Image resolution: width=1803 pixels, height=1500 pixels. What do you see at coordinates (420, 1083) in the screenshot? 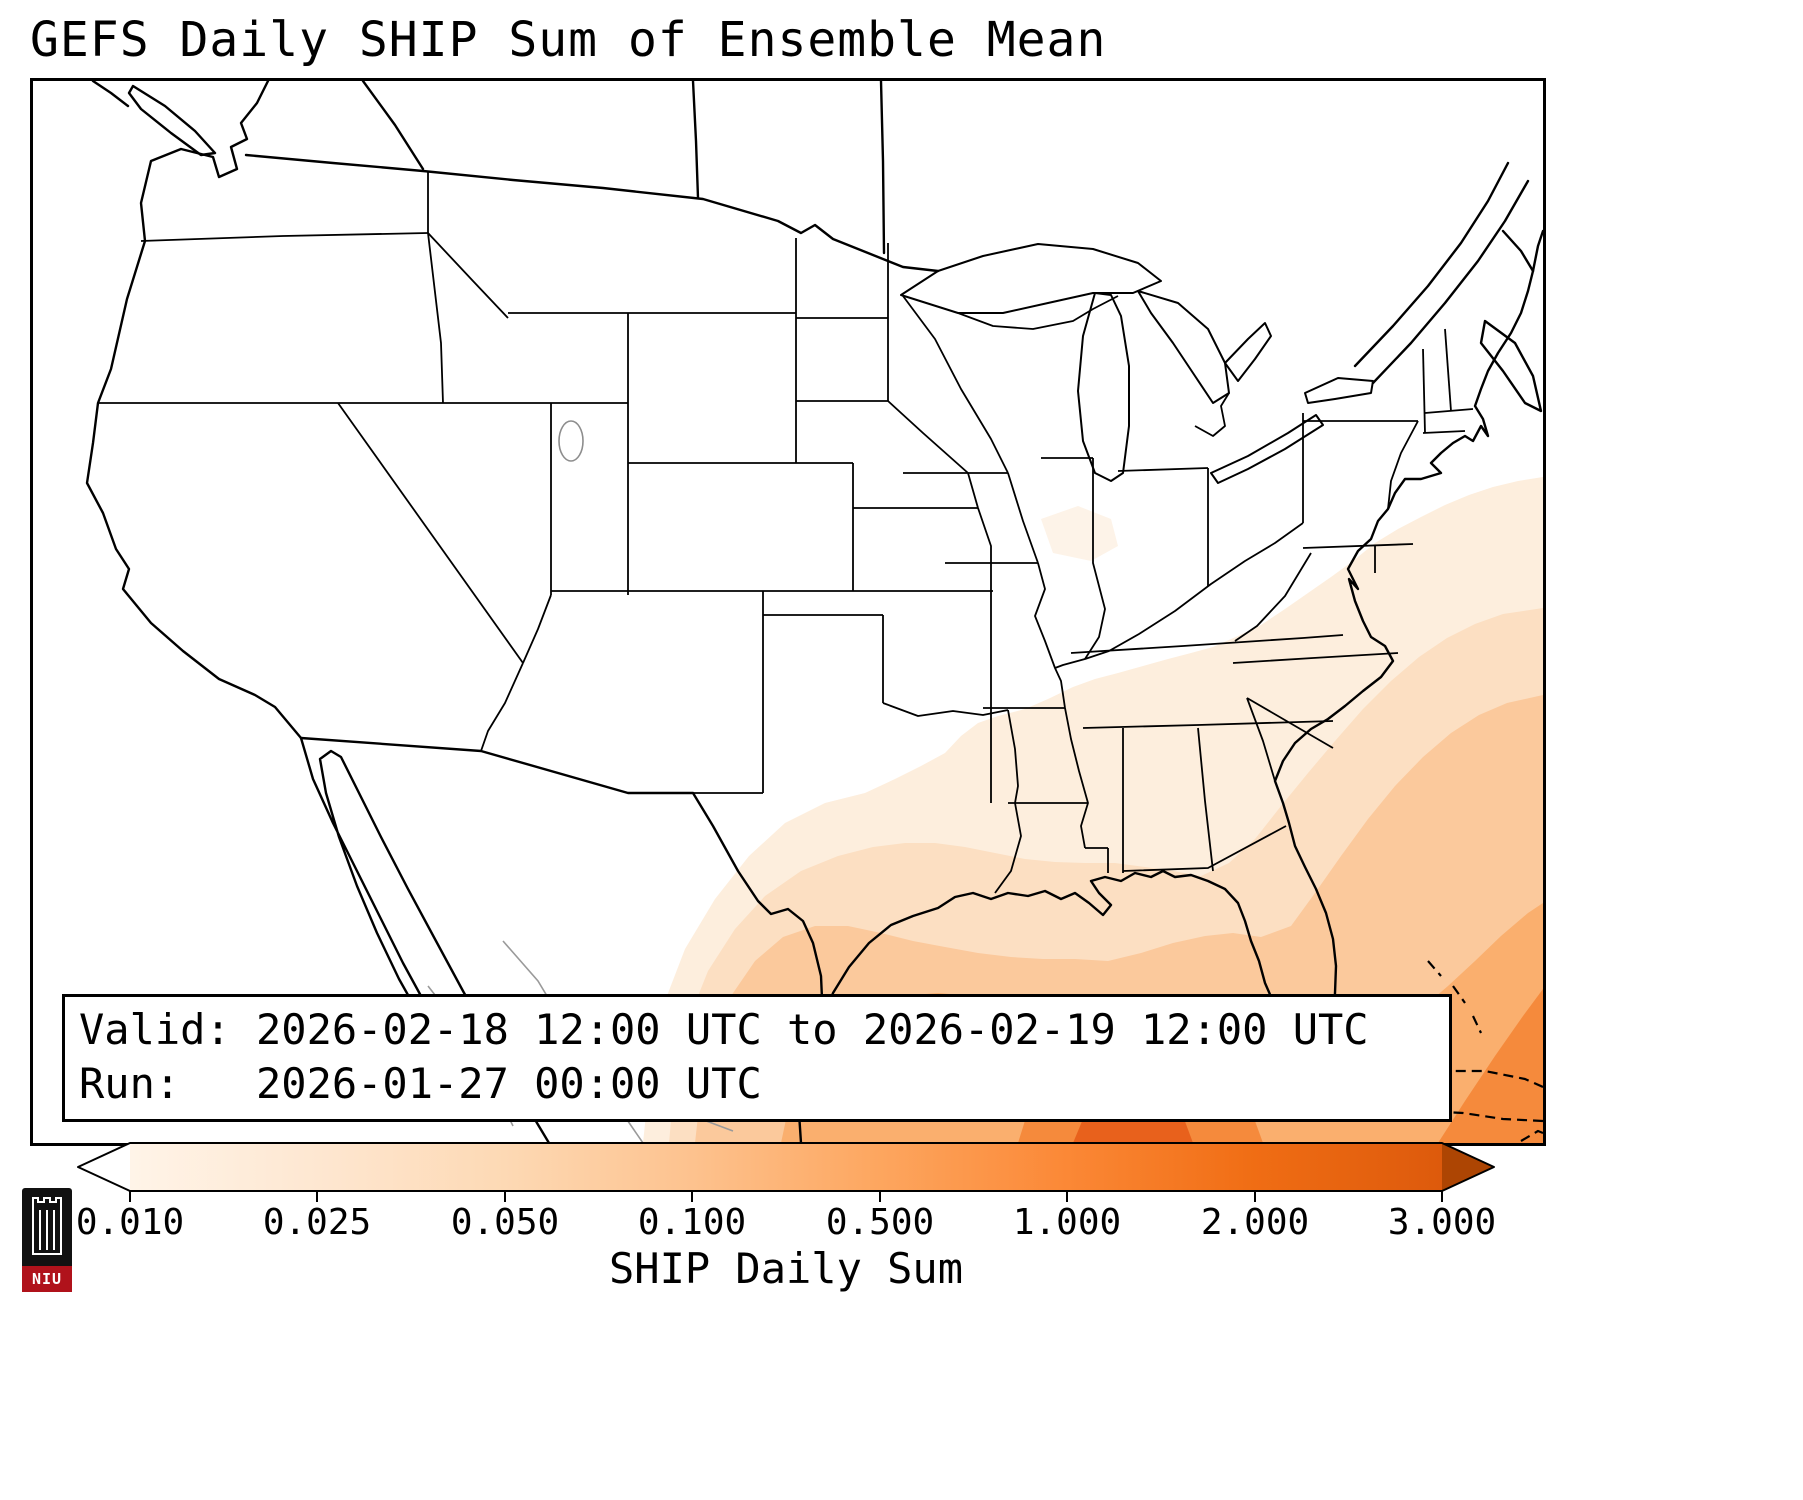
I see `run-time-text: Run: 2026-01-27 00:00 UTC` at bounding box center [420, 1083].